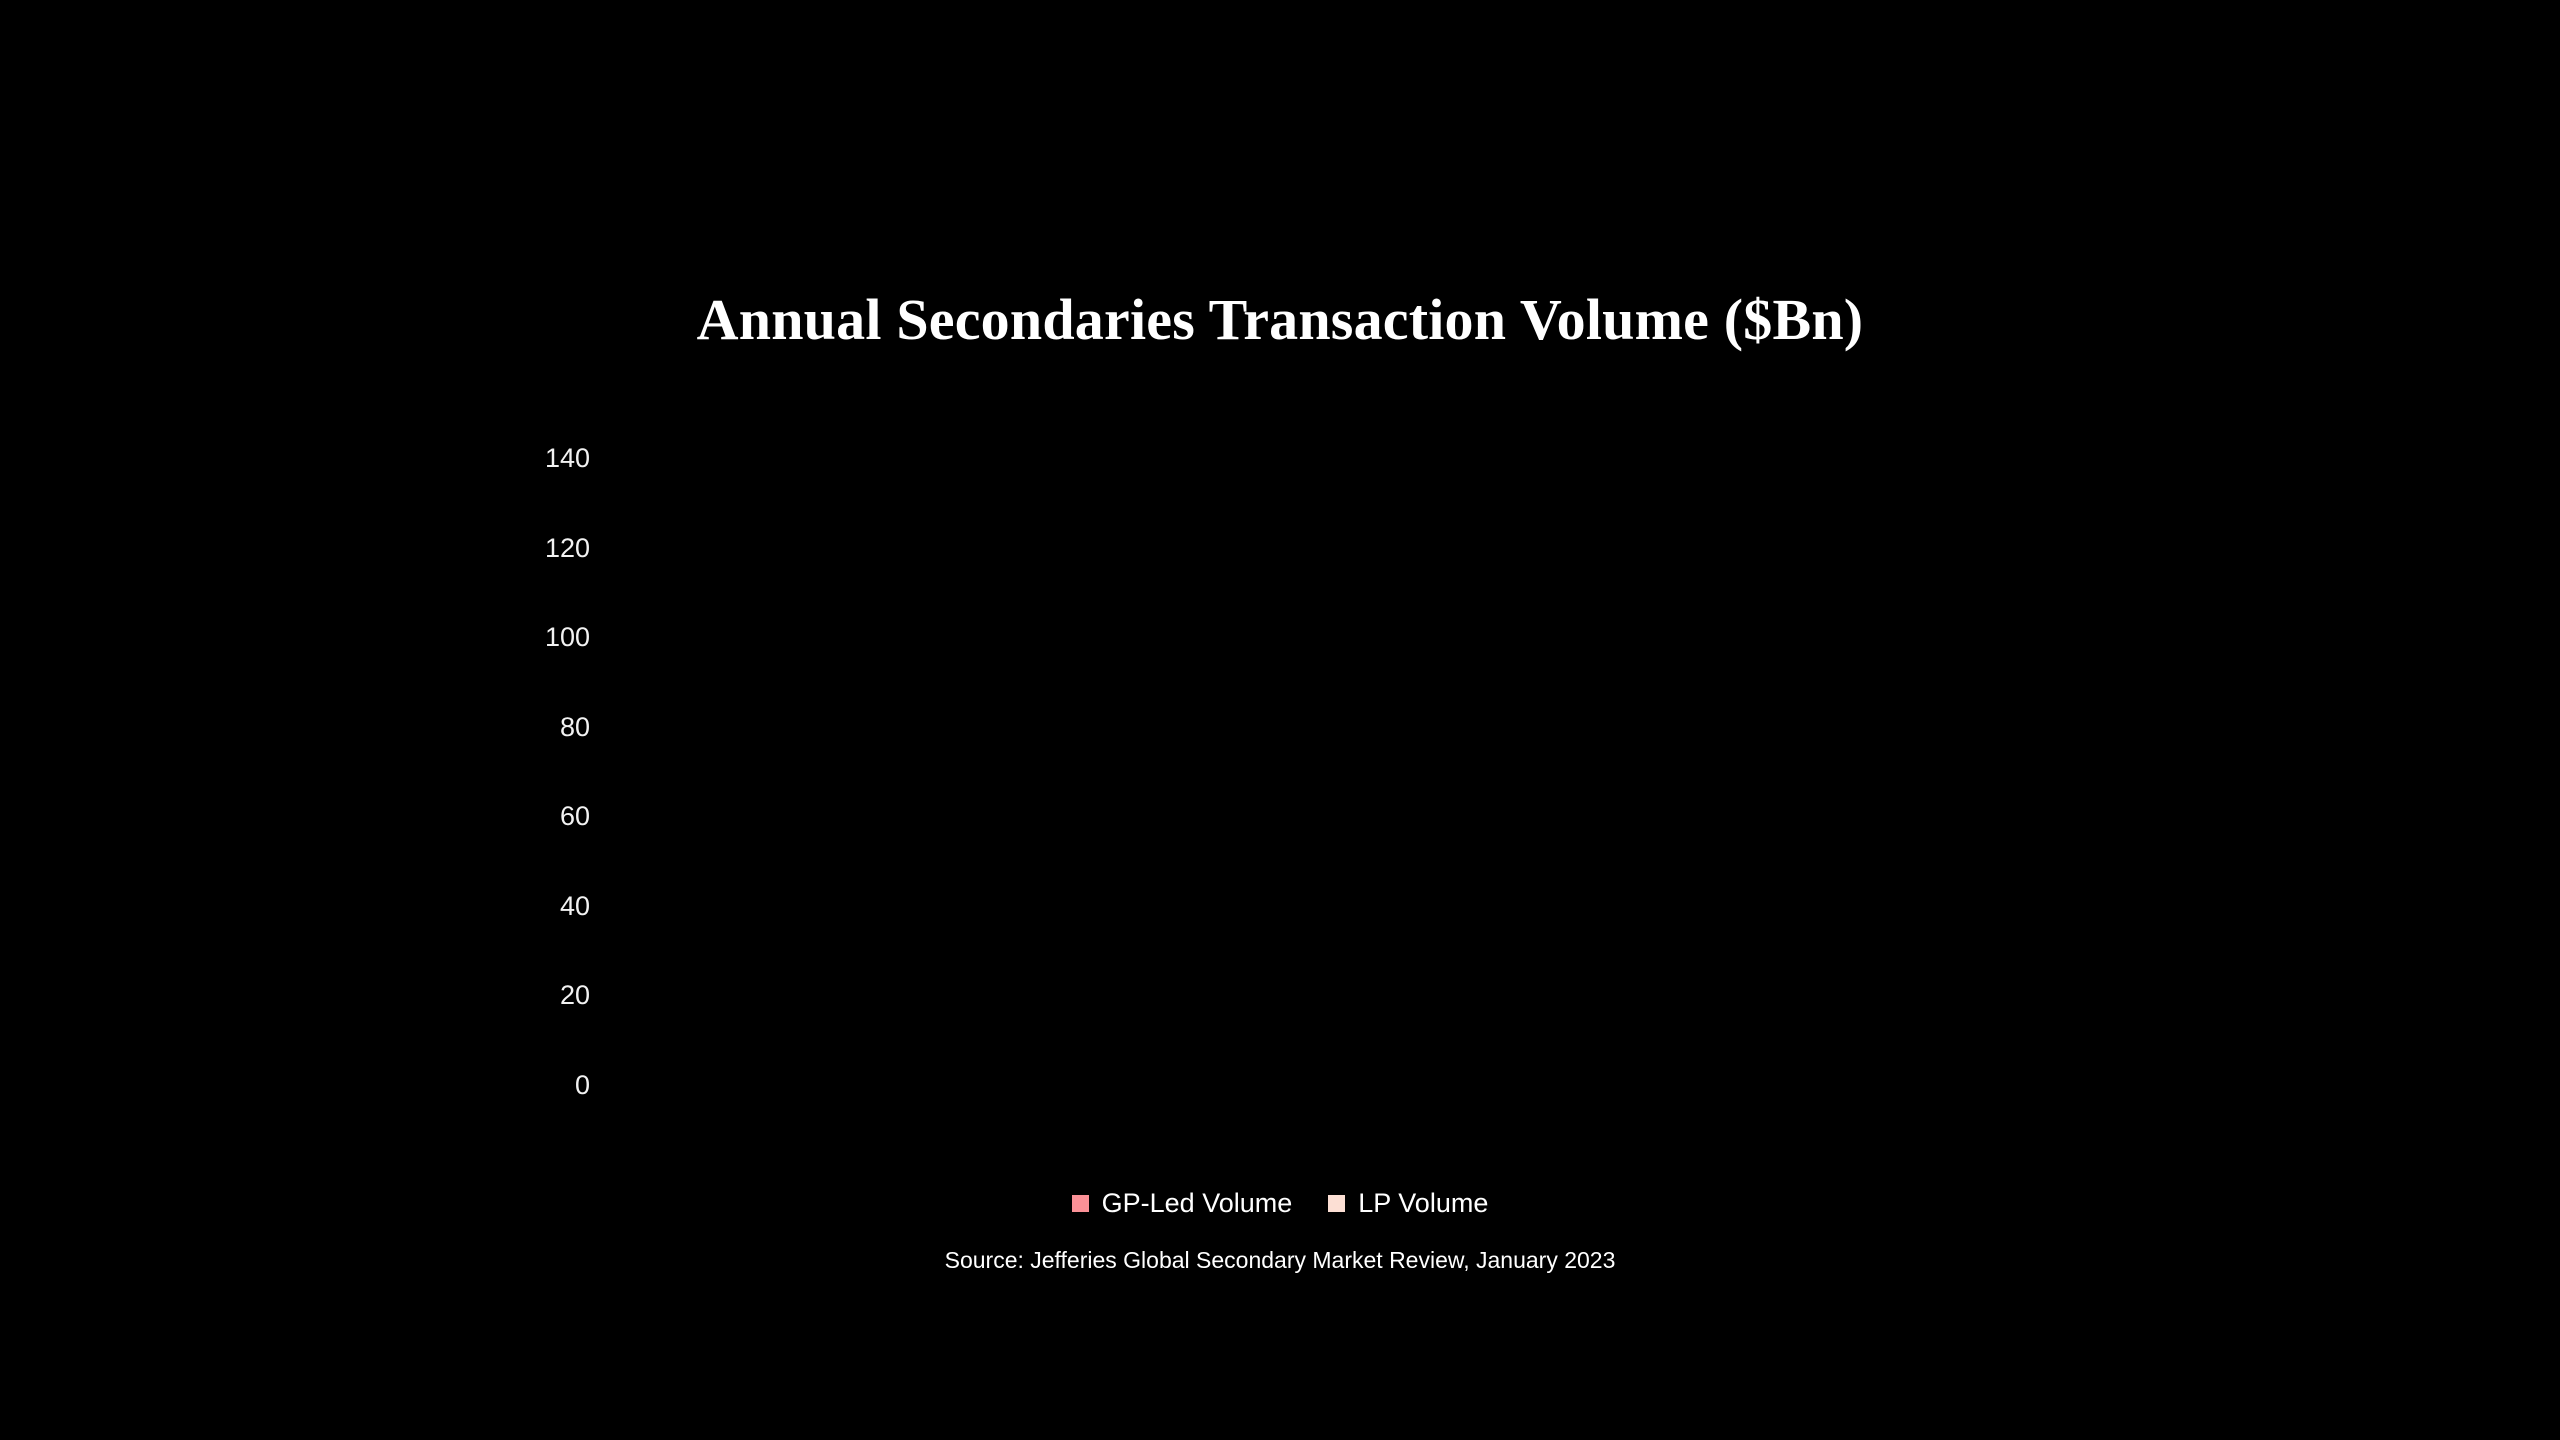  What do you see at coordinates (574, 816) in the screenshot?
I see `y-axis-tick-label: 60` at bounding box center [574, 816].